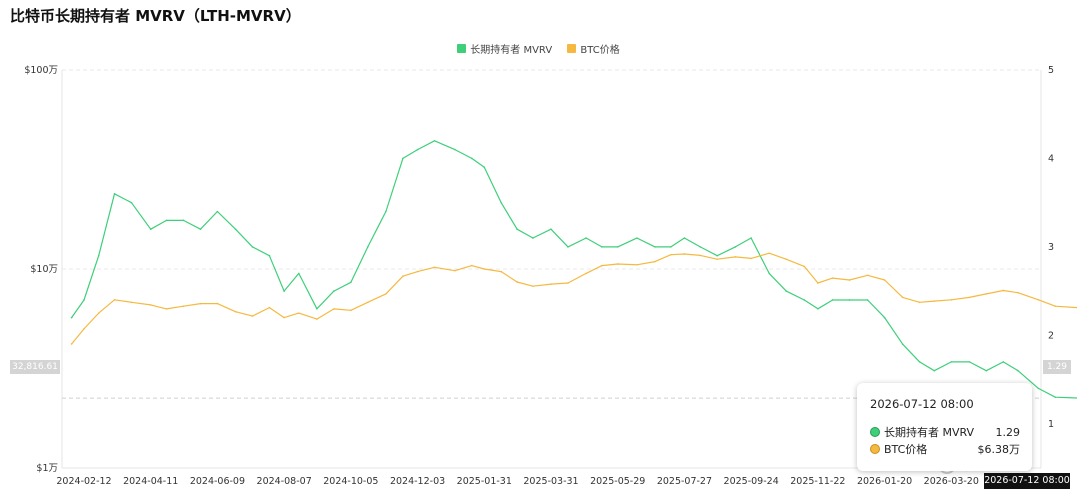  I want to click on legend-item-btc: BTC价格, so click(593, 48).